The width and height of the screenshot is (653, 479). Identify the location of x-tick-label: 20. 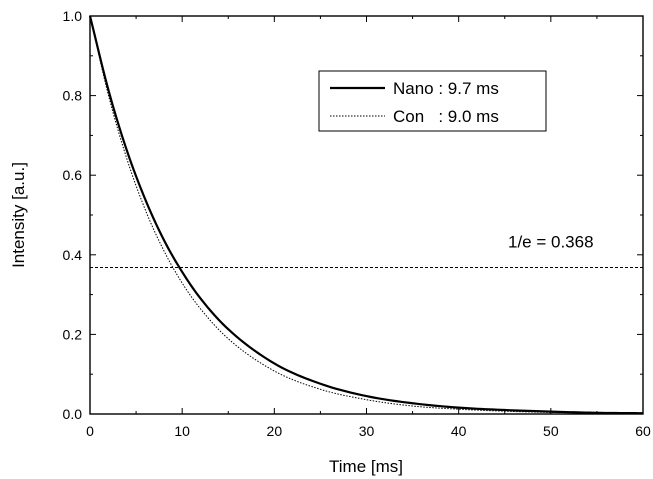
(275, 431).